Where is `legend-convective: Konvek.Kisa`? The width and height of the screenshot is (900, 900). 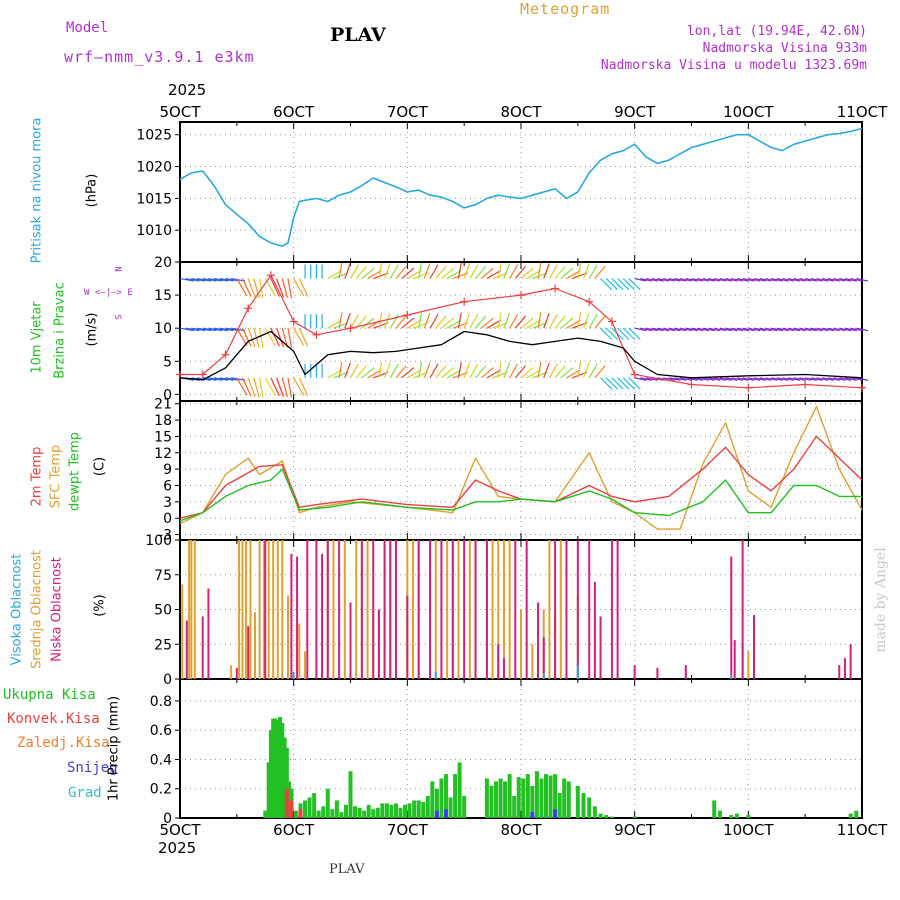
legend-convective: Konvek.Kisa is located at coordinates (53, 719).